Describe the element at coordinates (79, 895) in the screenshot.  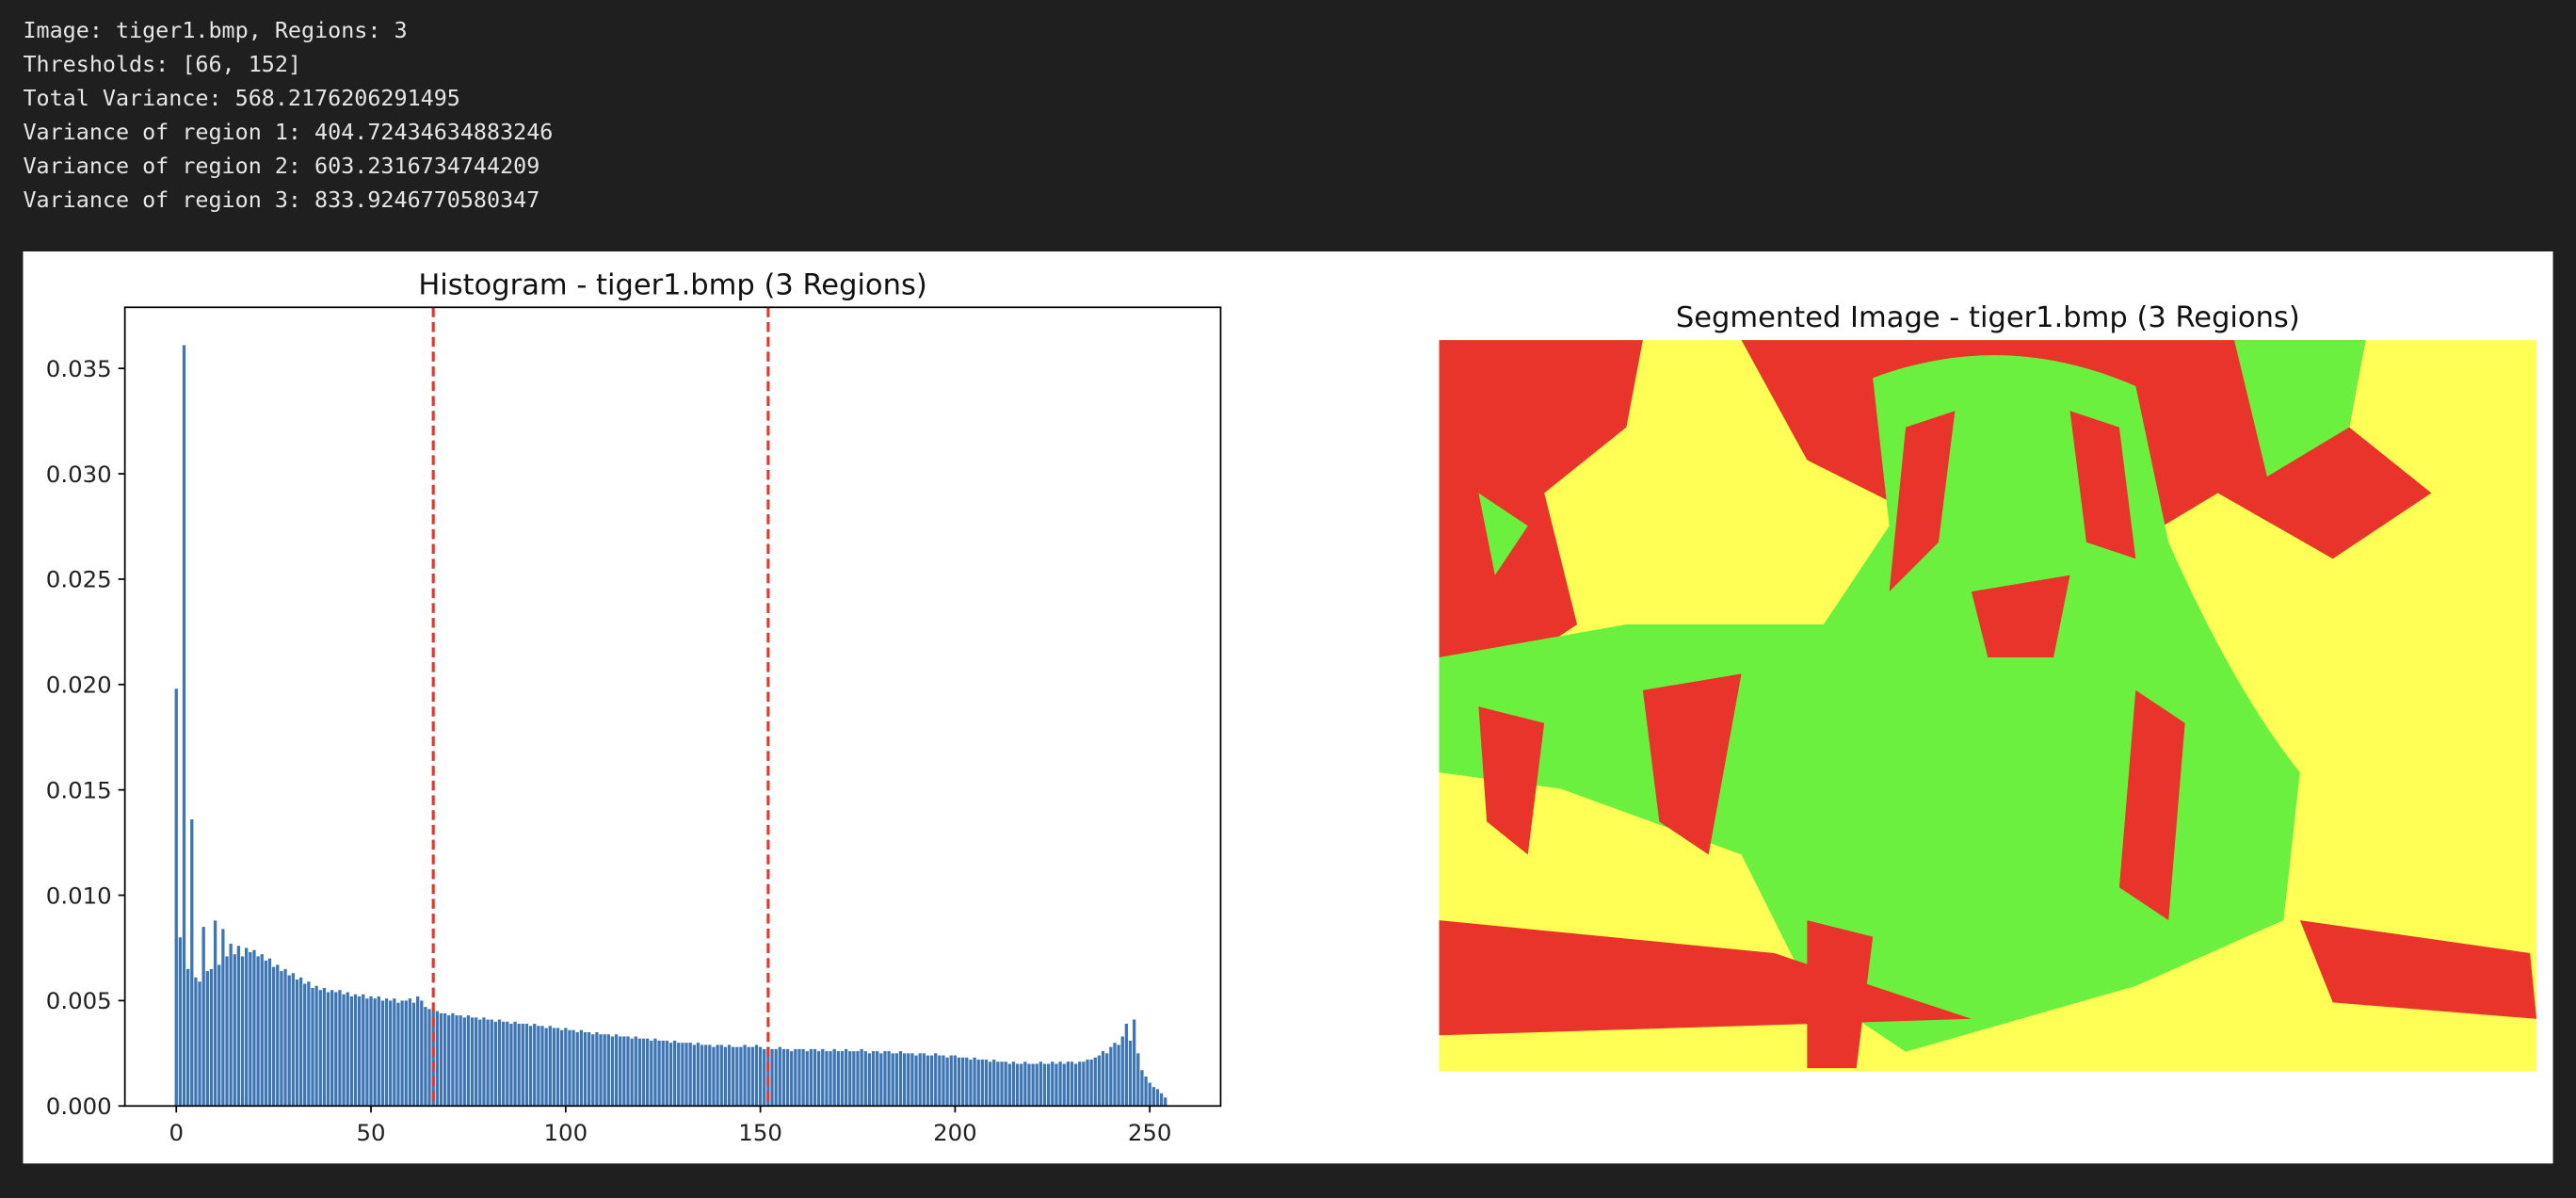
I see `y-tick-label: 0.010` at that location.